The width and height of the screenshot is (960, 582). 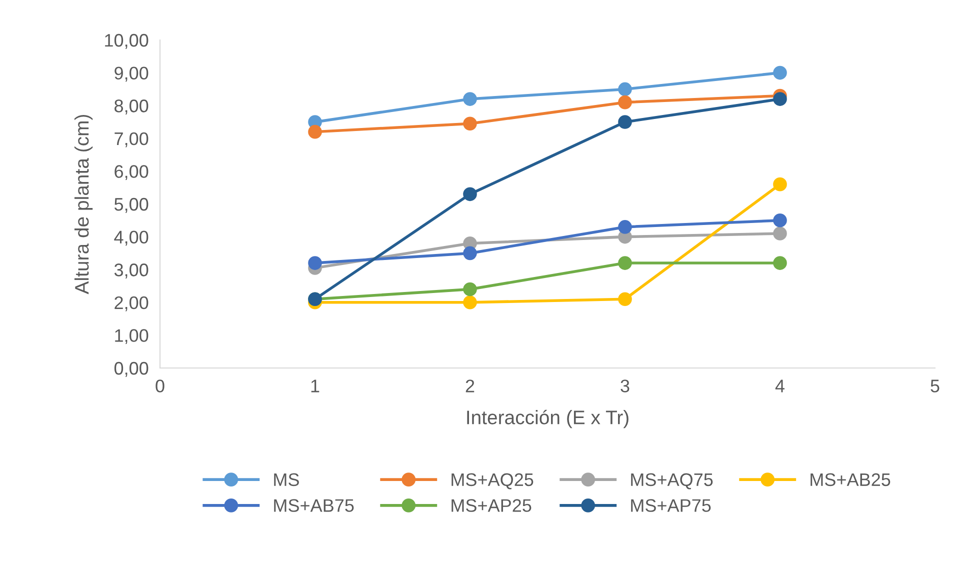 I want to click on y-tick-label: 10,00, so click(x=126, y=41).